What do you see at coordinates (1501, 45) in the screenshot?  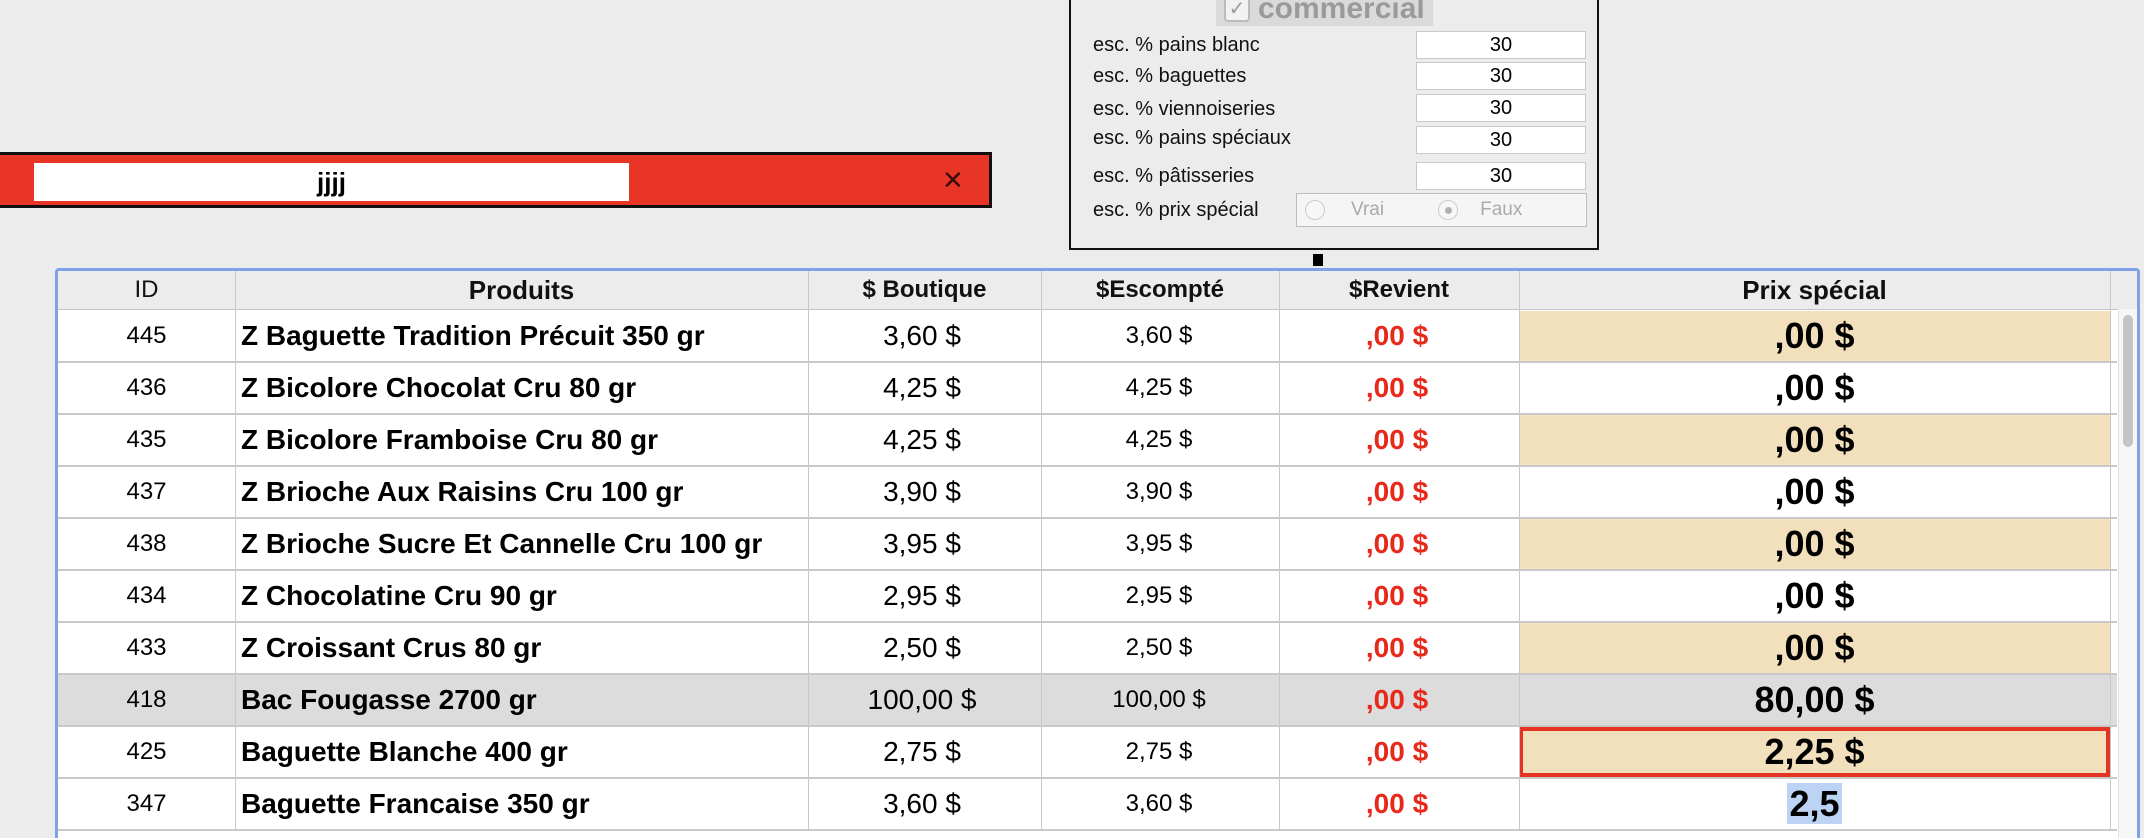 I see `pains-blanc-field: 30` at bounding box center [1501, 45].